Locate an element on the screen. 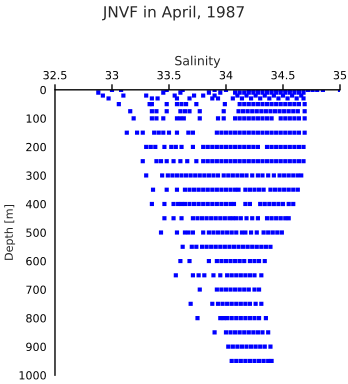 The image size is (348, 384). y-tick-label: 700 is located at coordinates (36, 290).